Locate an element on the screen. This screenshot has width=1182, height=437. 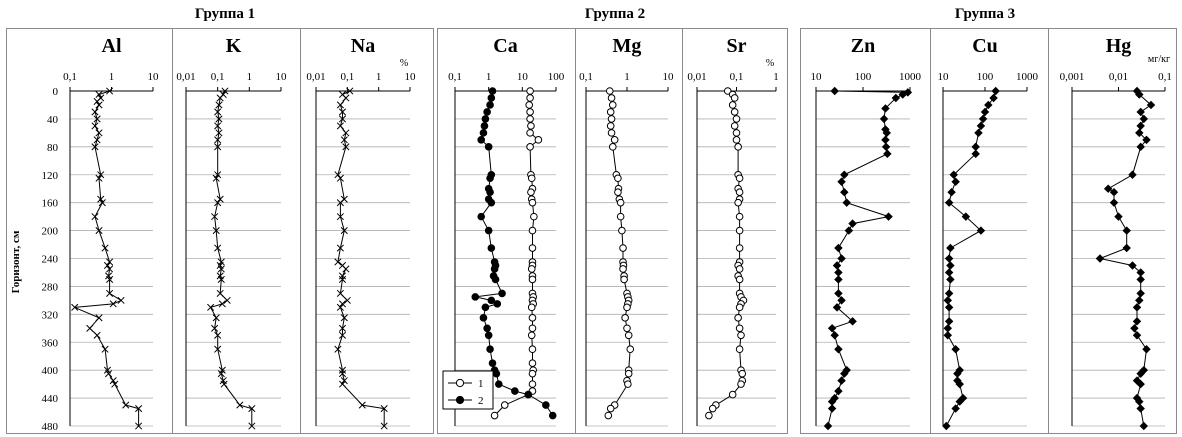
panel-title-cu: Cu is located at coordinates (985, 46).